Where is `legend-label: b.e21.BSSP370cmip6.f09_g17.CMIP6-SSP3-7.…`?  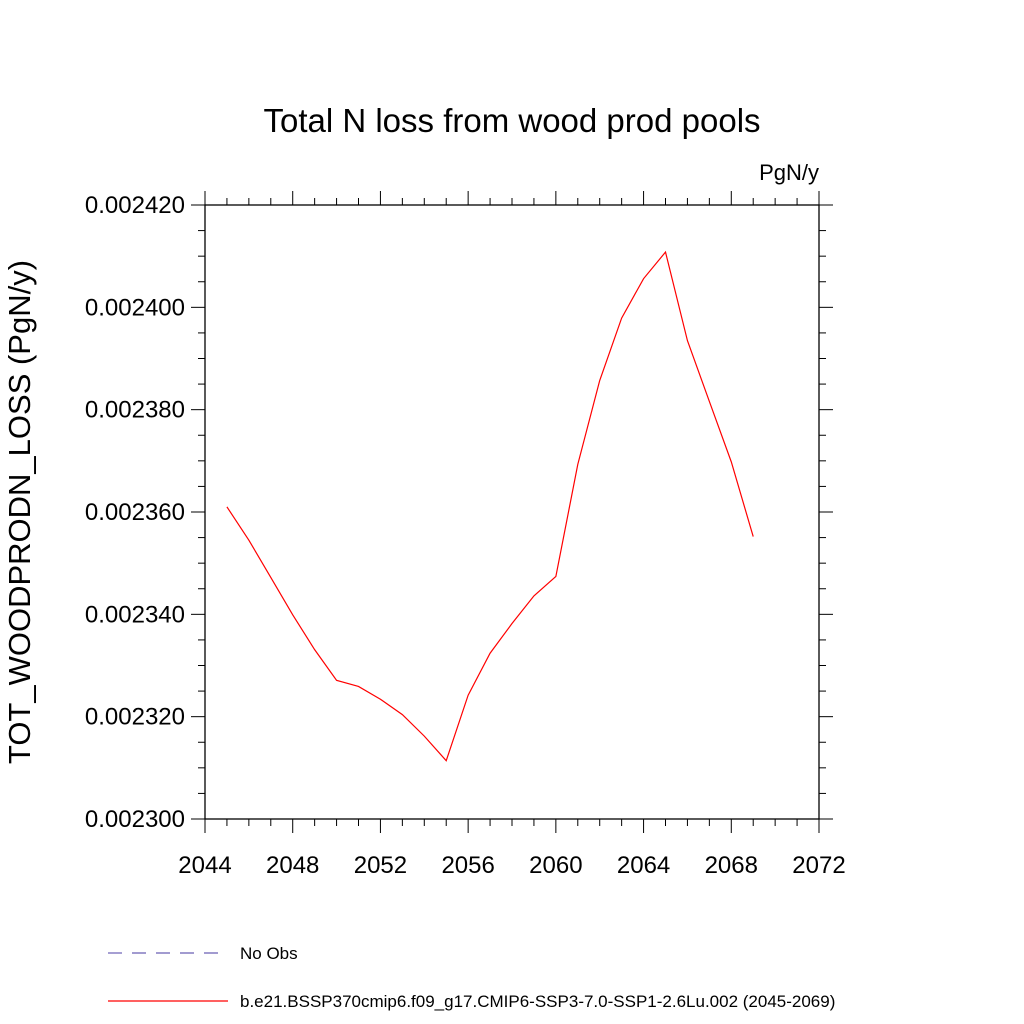 legend-label: b.e21.BSSP370cmip6.f09_g17.CMIP6-SSP3-7.… is located at coordinates (537, 1001).